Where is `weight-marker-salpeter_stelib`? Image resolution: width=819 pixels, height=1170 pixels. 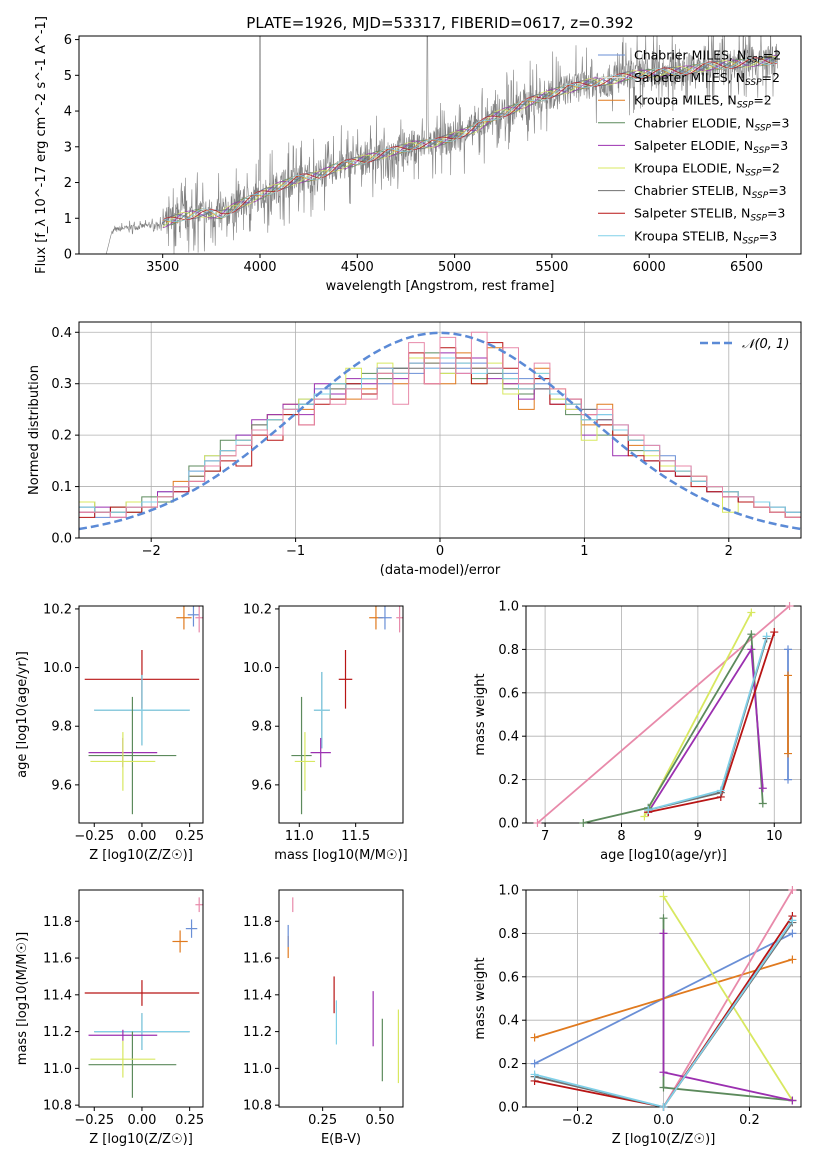 weight-marker-salpeter_stelib is located at coordinates (774, 632).